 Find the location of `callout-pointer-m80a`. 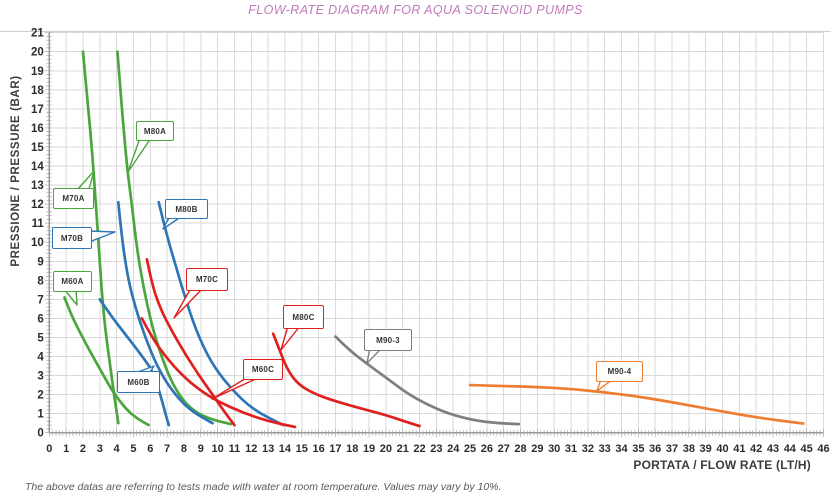

callout-pointer-m80a is located at coordinates (139, 155).